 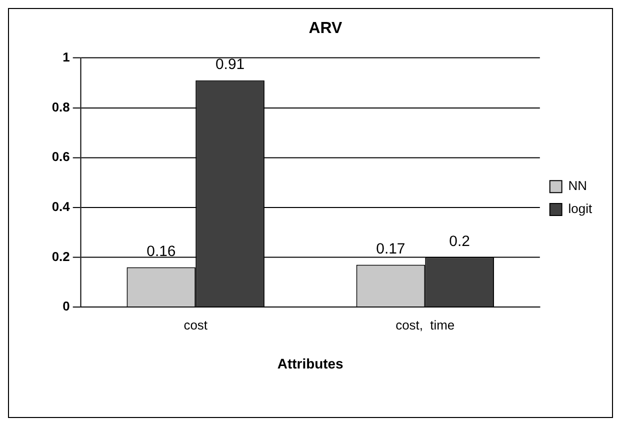 What do you see at coordinates (61, 156) in the screenshot?
I see `y-tick-label: 0.6` at bounding box center [61, 156].